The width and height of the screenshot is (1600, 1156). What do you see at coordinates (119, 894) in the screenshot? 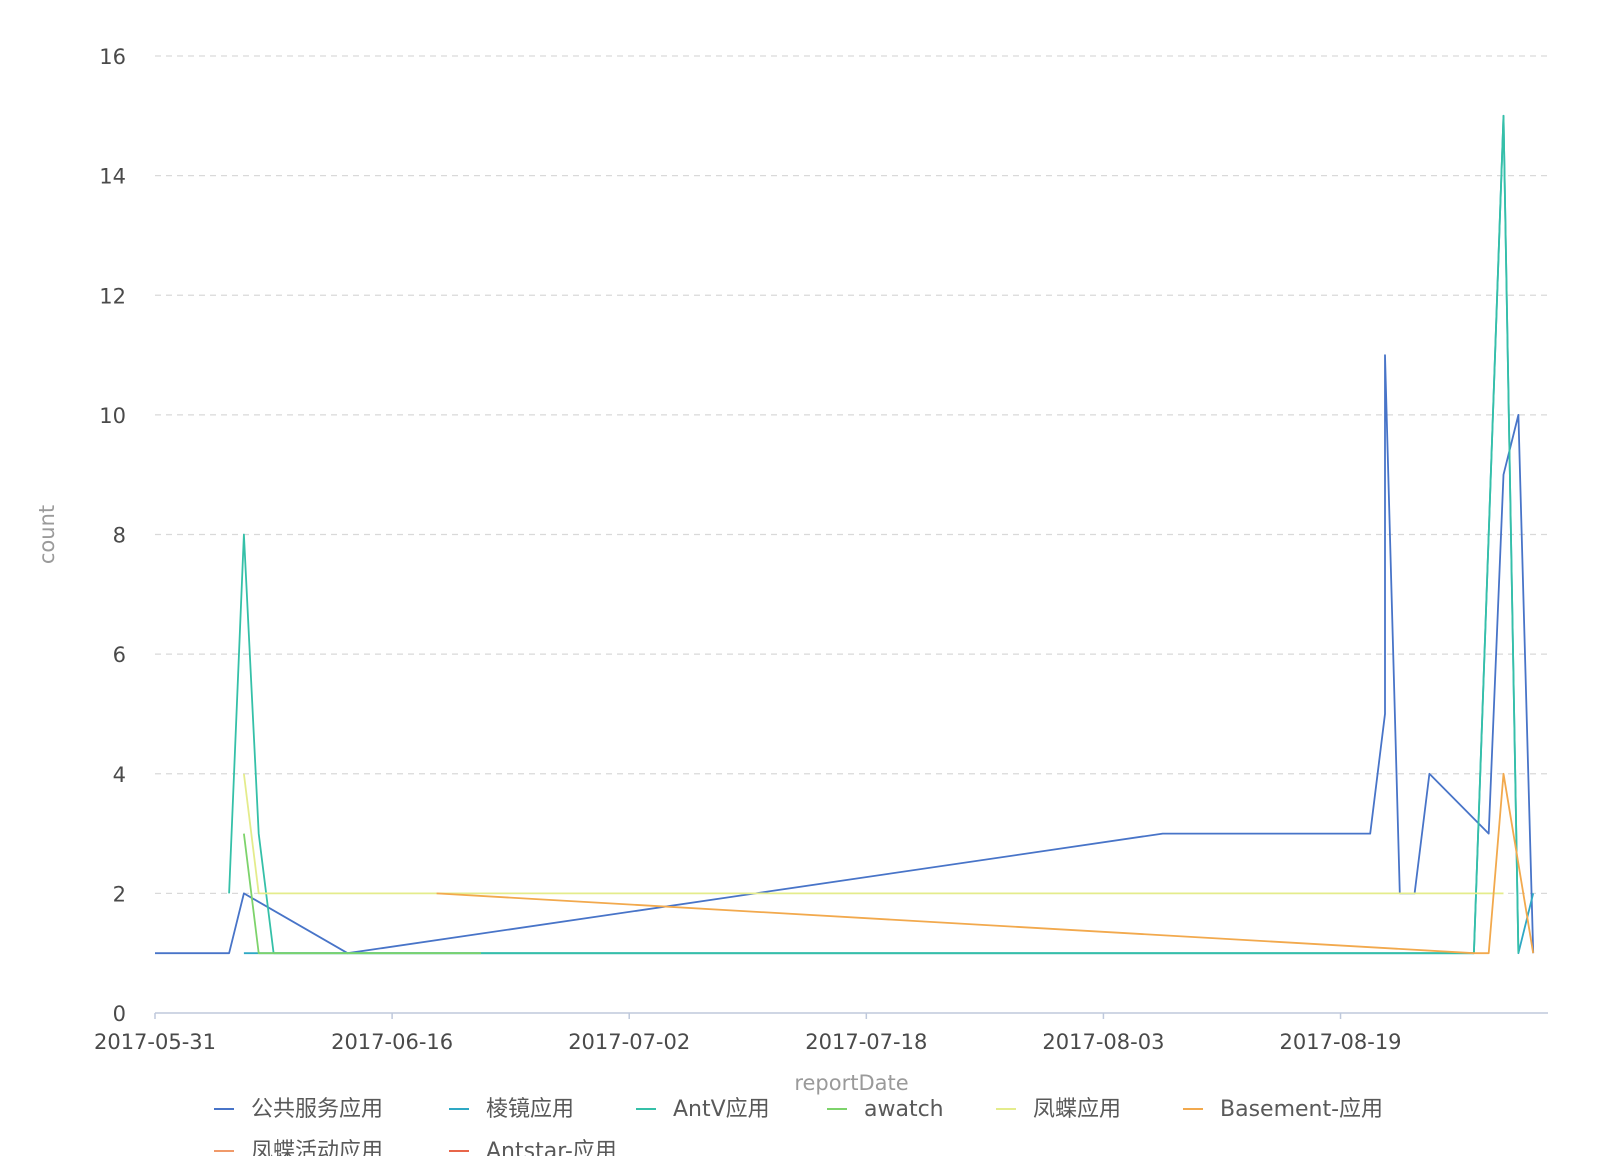
I see `y-tick-label: 2` at bounding box center [119, 894].